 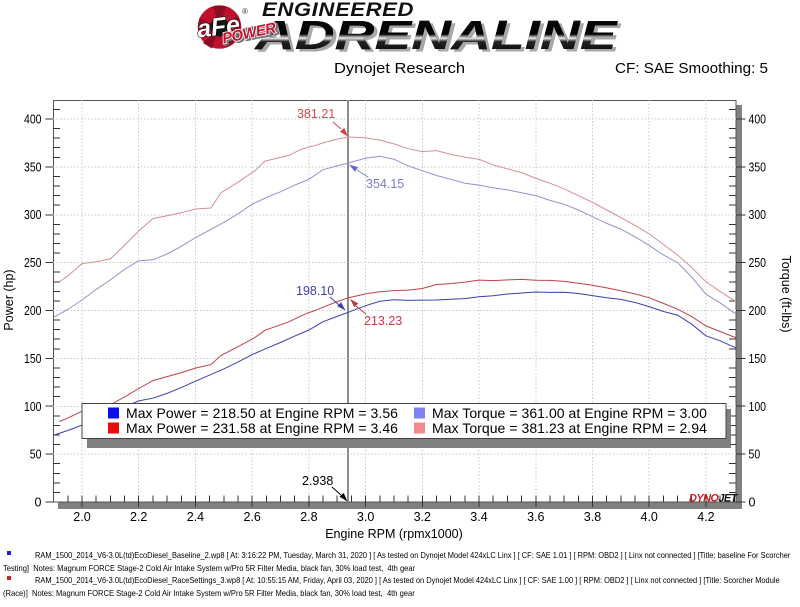 I want to click on svg-text: Power (hp), so click(x=9, y=299).